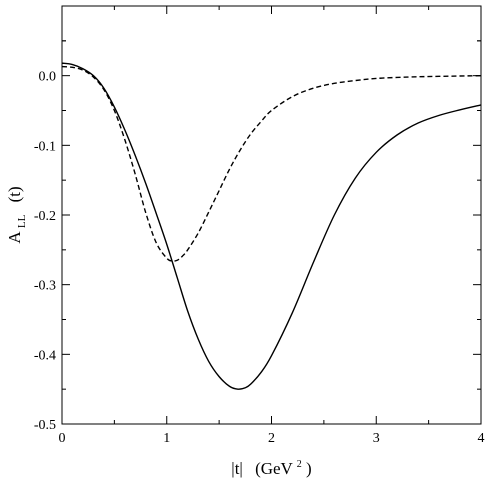 This screenshot has width=488, height=488. Describe the element at coordinates (271, 438) in the screenshot. I see `x-tick-label: 2` at that location.